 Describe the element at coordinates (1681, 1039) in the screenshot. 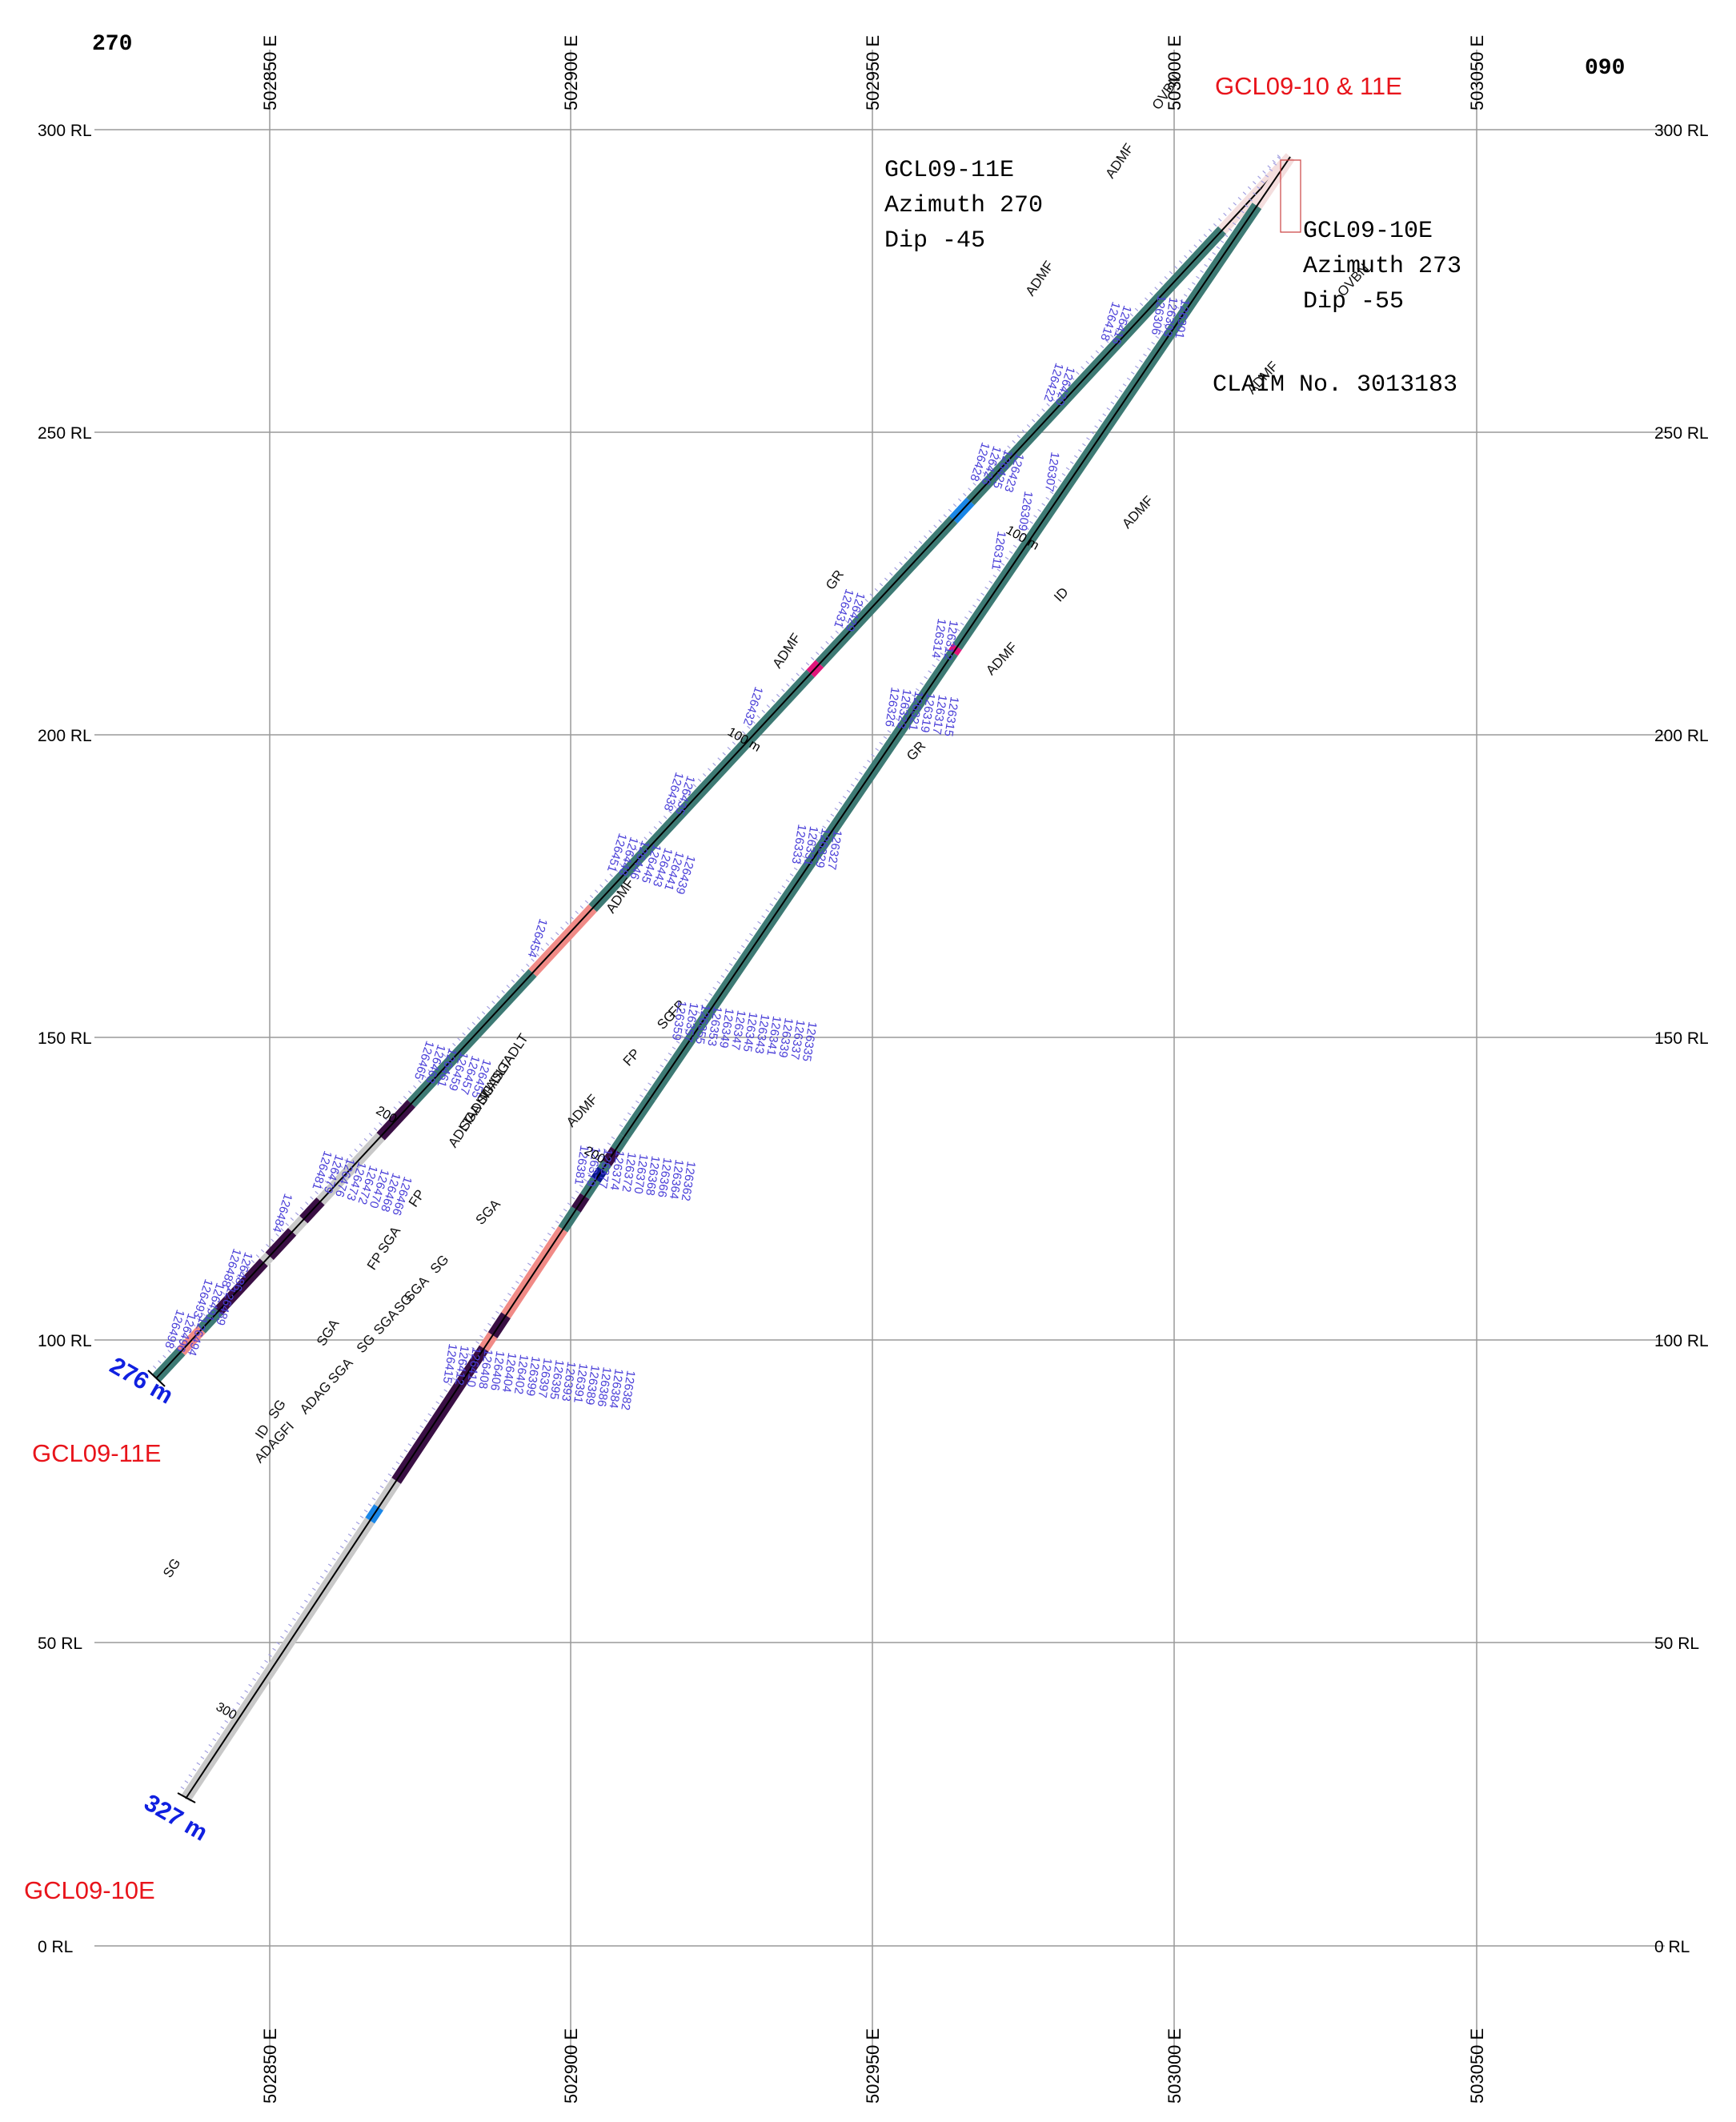

I see `rl-labels-right: 300 RL 250 RL 200 RL 150 RL 100 RL 50 RL 0 RL` at that location.